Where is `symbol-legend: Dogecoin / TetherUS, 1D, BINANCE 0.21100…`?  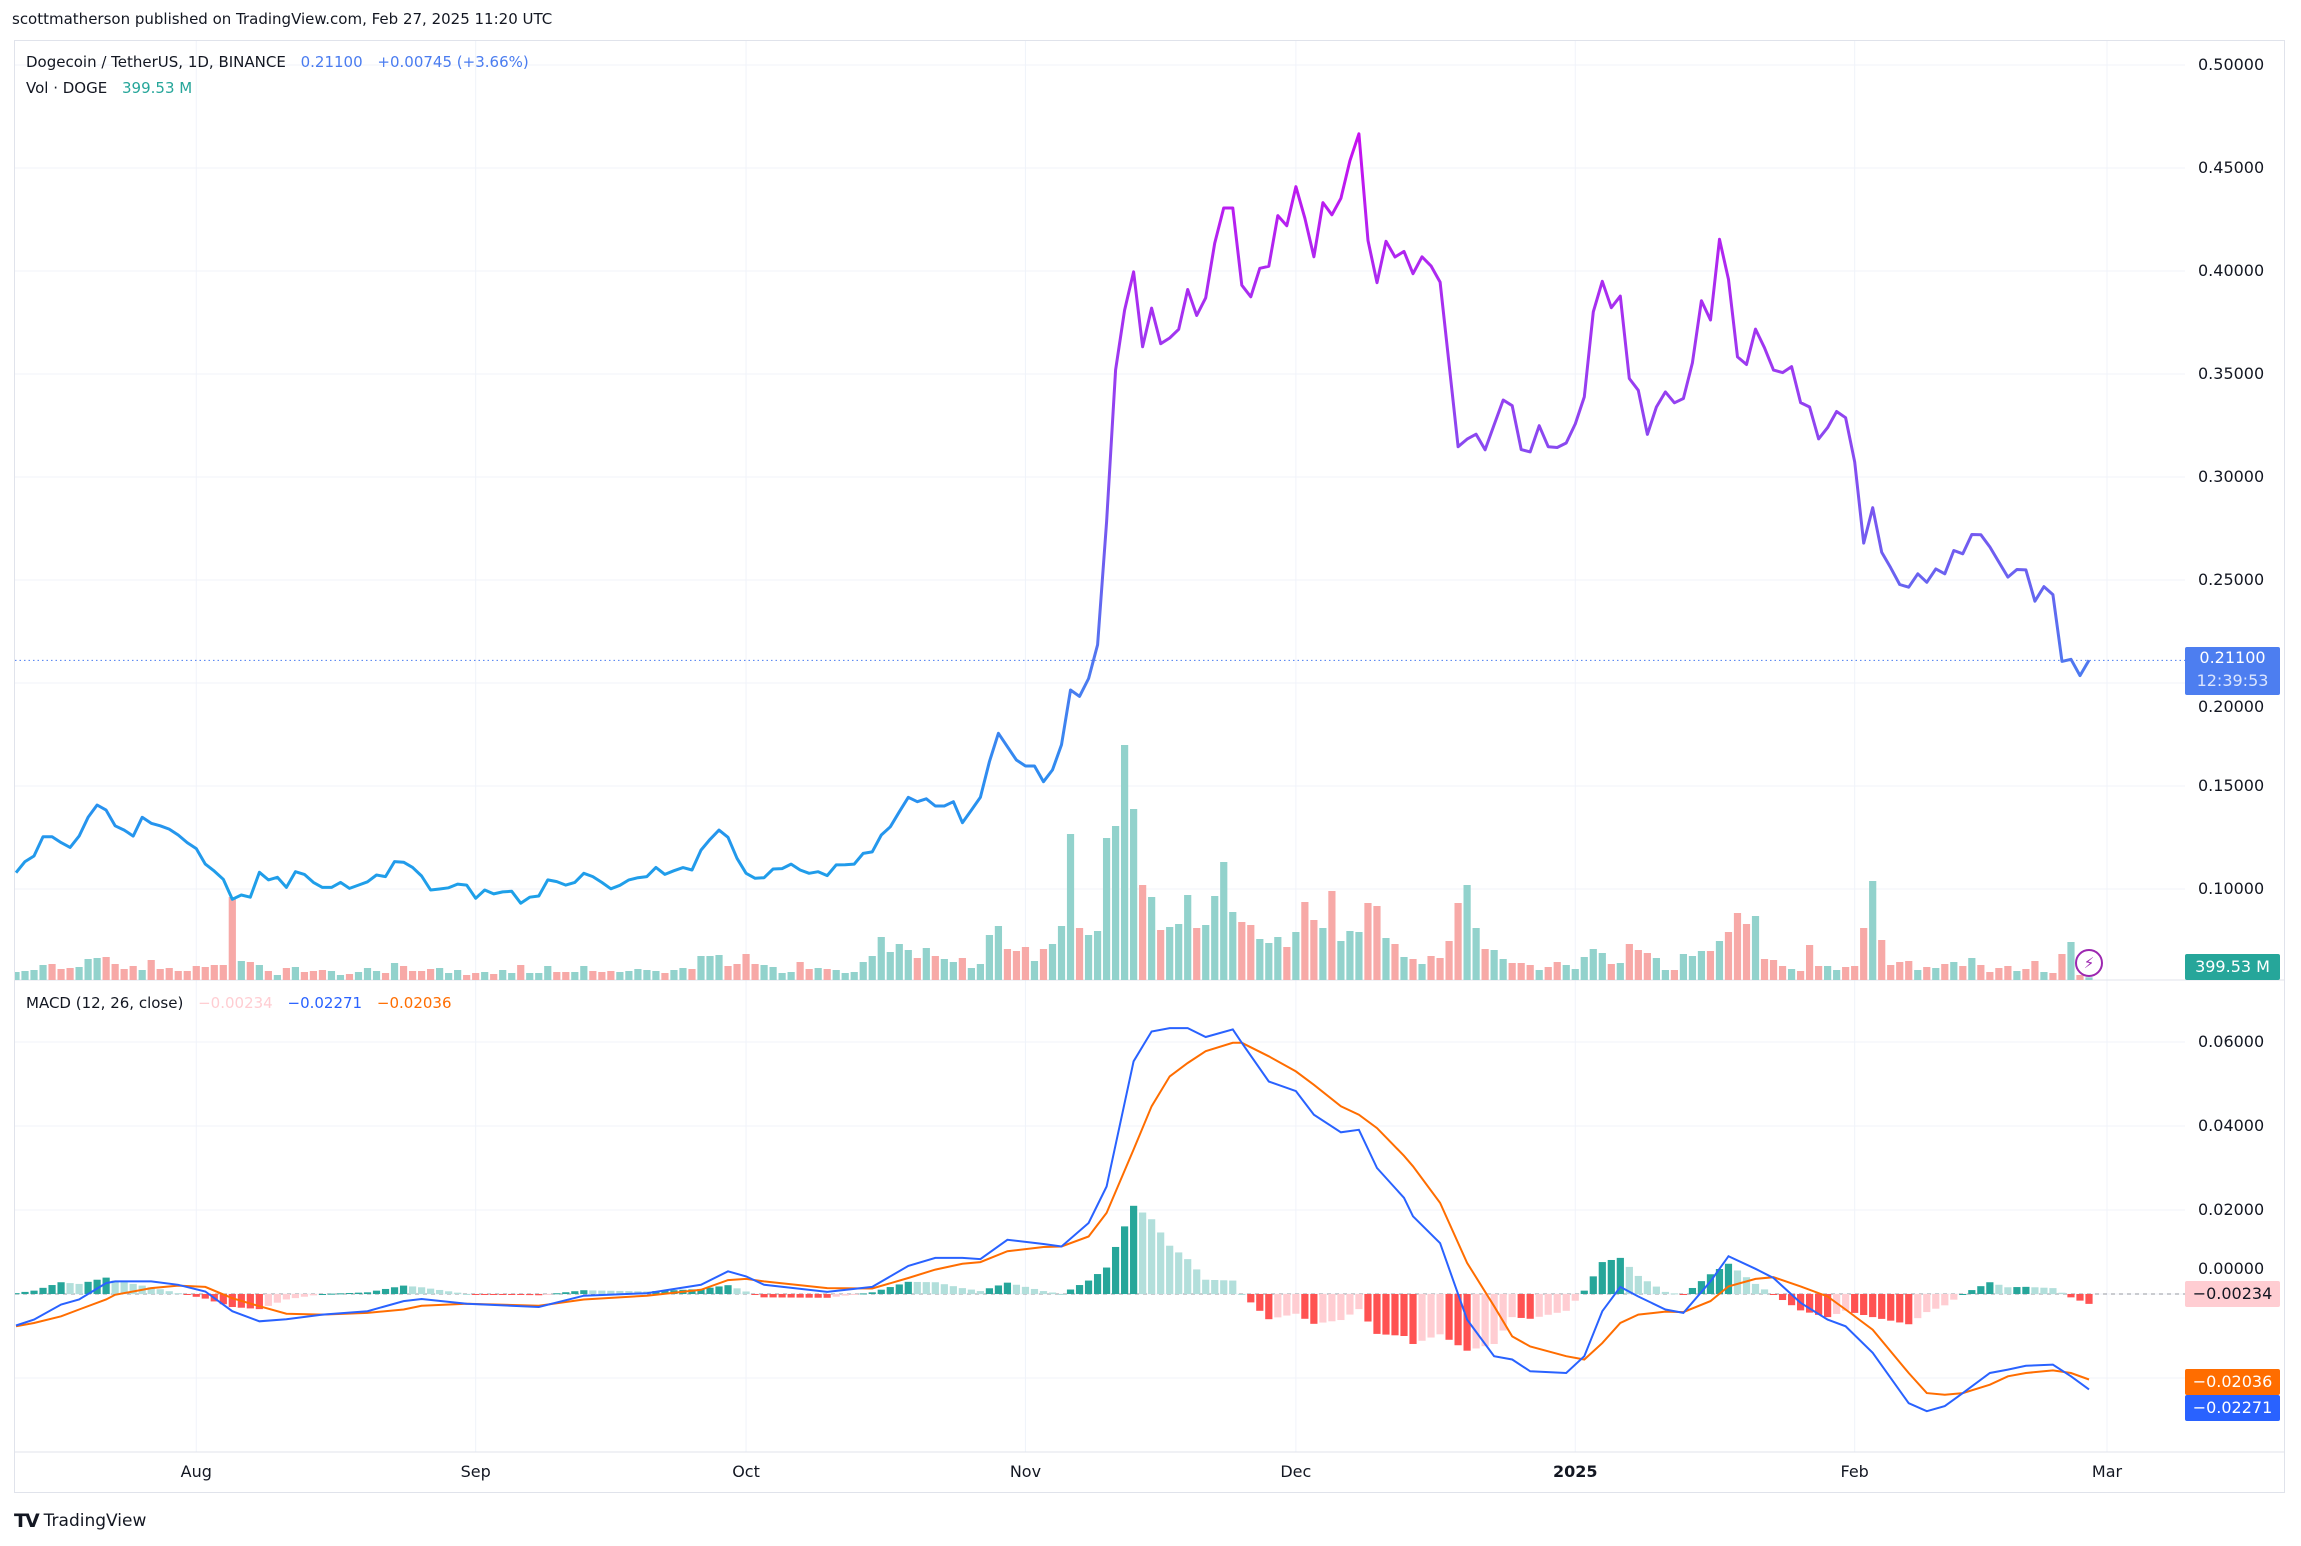
symbol-legend: Dogecoin / TetherUS, 1D, BINANCE 0.21100… is located at coordinates (277, 62).